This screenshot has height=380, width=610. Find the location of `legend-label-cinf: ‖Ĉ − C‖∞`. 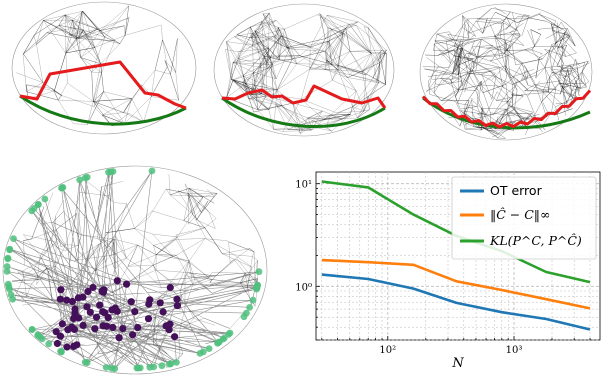

legend-label-cinf: ‖Ĉ − C‖∞ is located at coordinates (520, 214).